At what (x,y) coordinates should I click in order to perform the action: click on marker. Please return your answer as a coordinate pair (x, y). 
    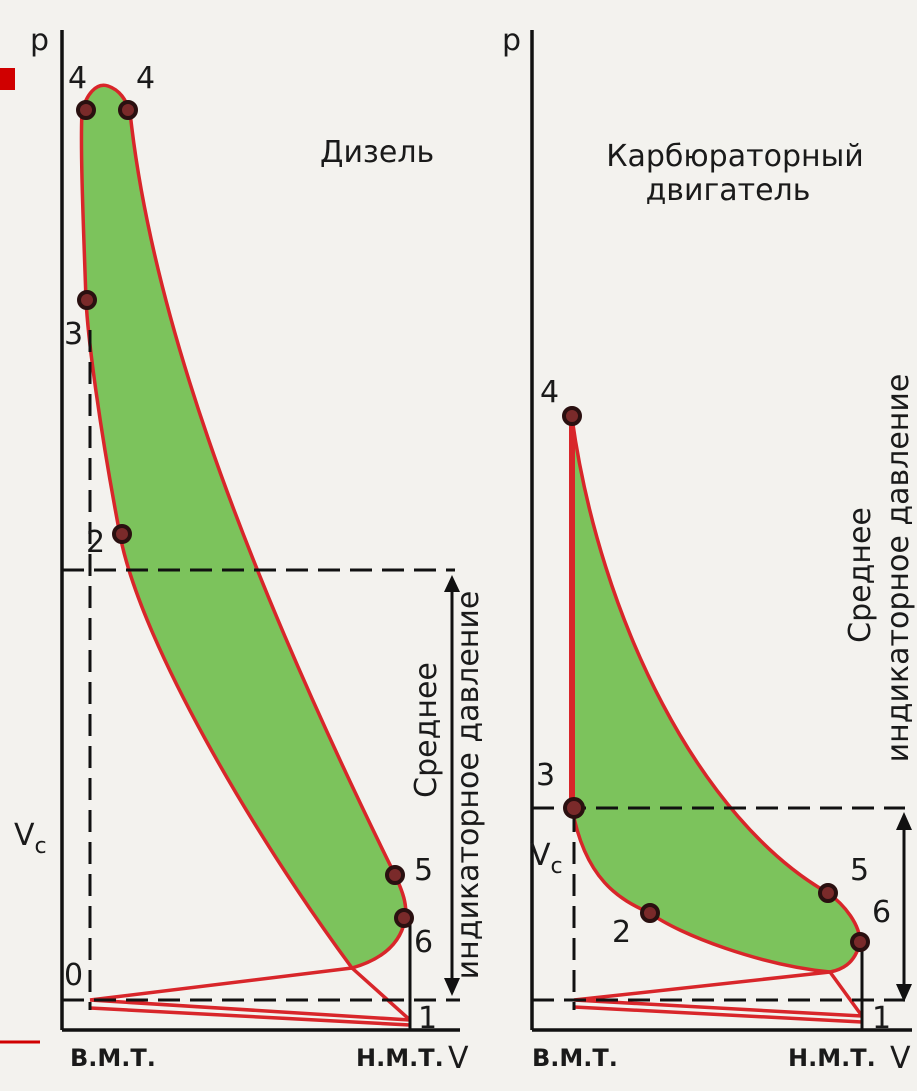
    Looking at the image, I should click on (7, 79).